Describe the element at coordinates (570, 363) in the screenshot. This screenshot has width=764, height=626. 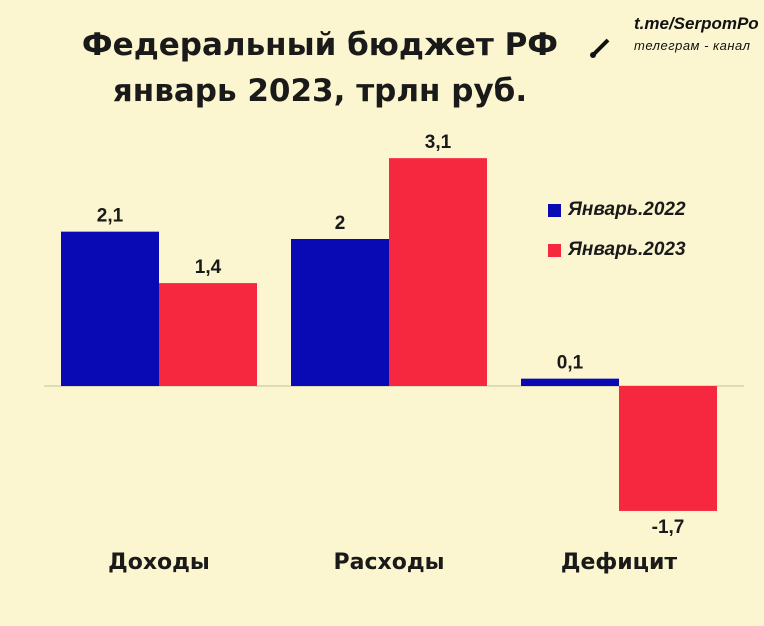
I see `data-label-2022-2: 0,1` at that location.